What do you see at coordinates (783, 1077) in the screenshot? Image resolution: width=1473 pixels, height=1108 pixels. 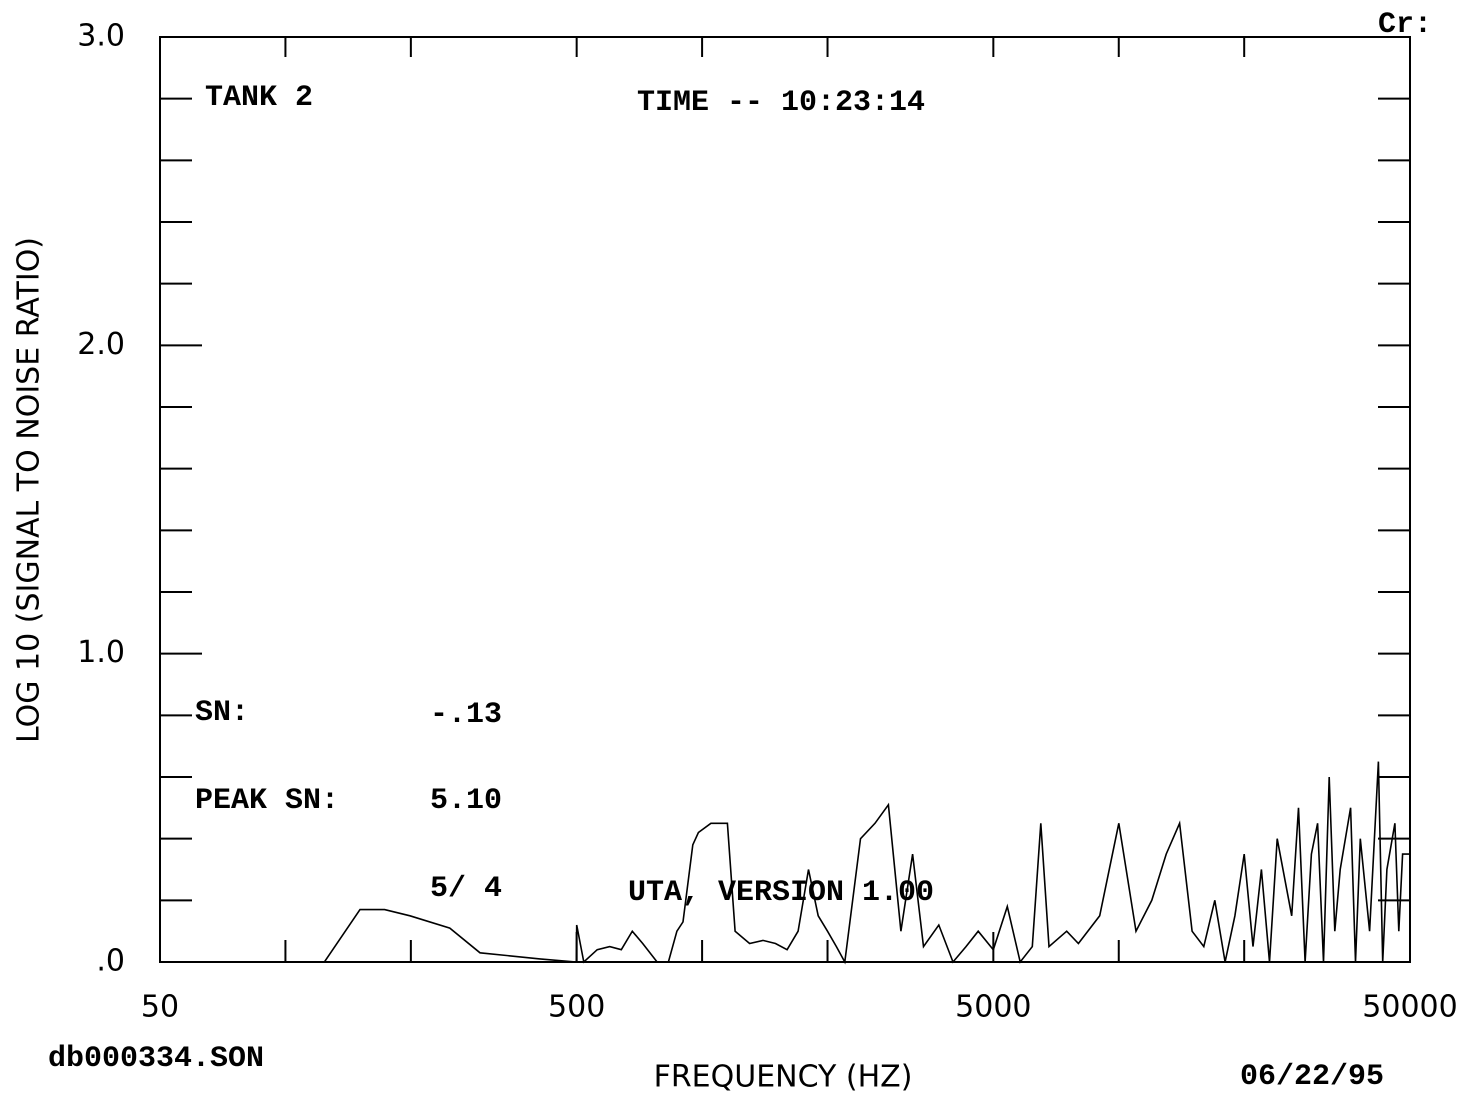 I see `x-axis-label: FREQUENCY (HZ)` at bounding box center [783, 1077].